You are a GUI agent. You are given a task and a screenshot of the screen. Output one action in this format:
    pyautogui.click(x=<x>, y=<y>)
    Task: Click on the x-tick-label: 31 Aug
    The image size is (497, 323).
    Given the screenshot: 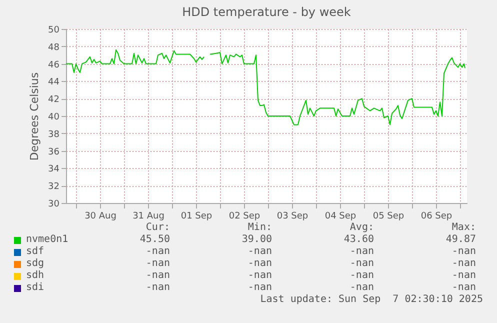 What is the action you would take?
    pyautogui.click(x=148, y=217)
    